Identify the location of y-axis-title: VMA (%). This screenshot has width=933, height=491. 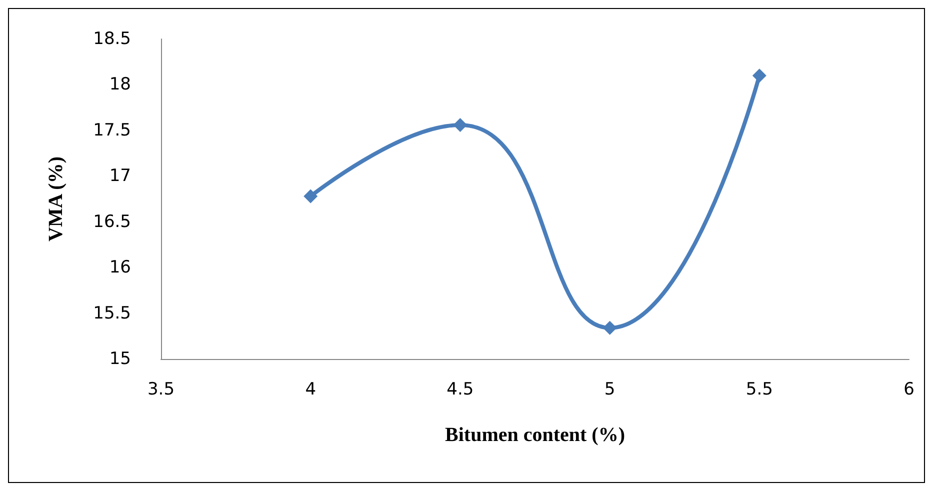
(56, 199).